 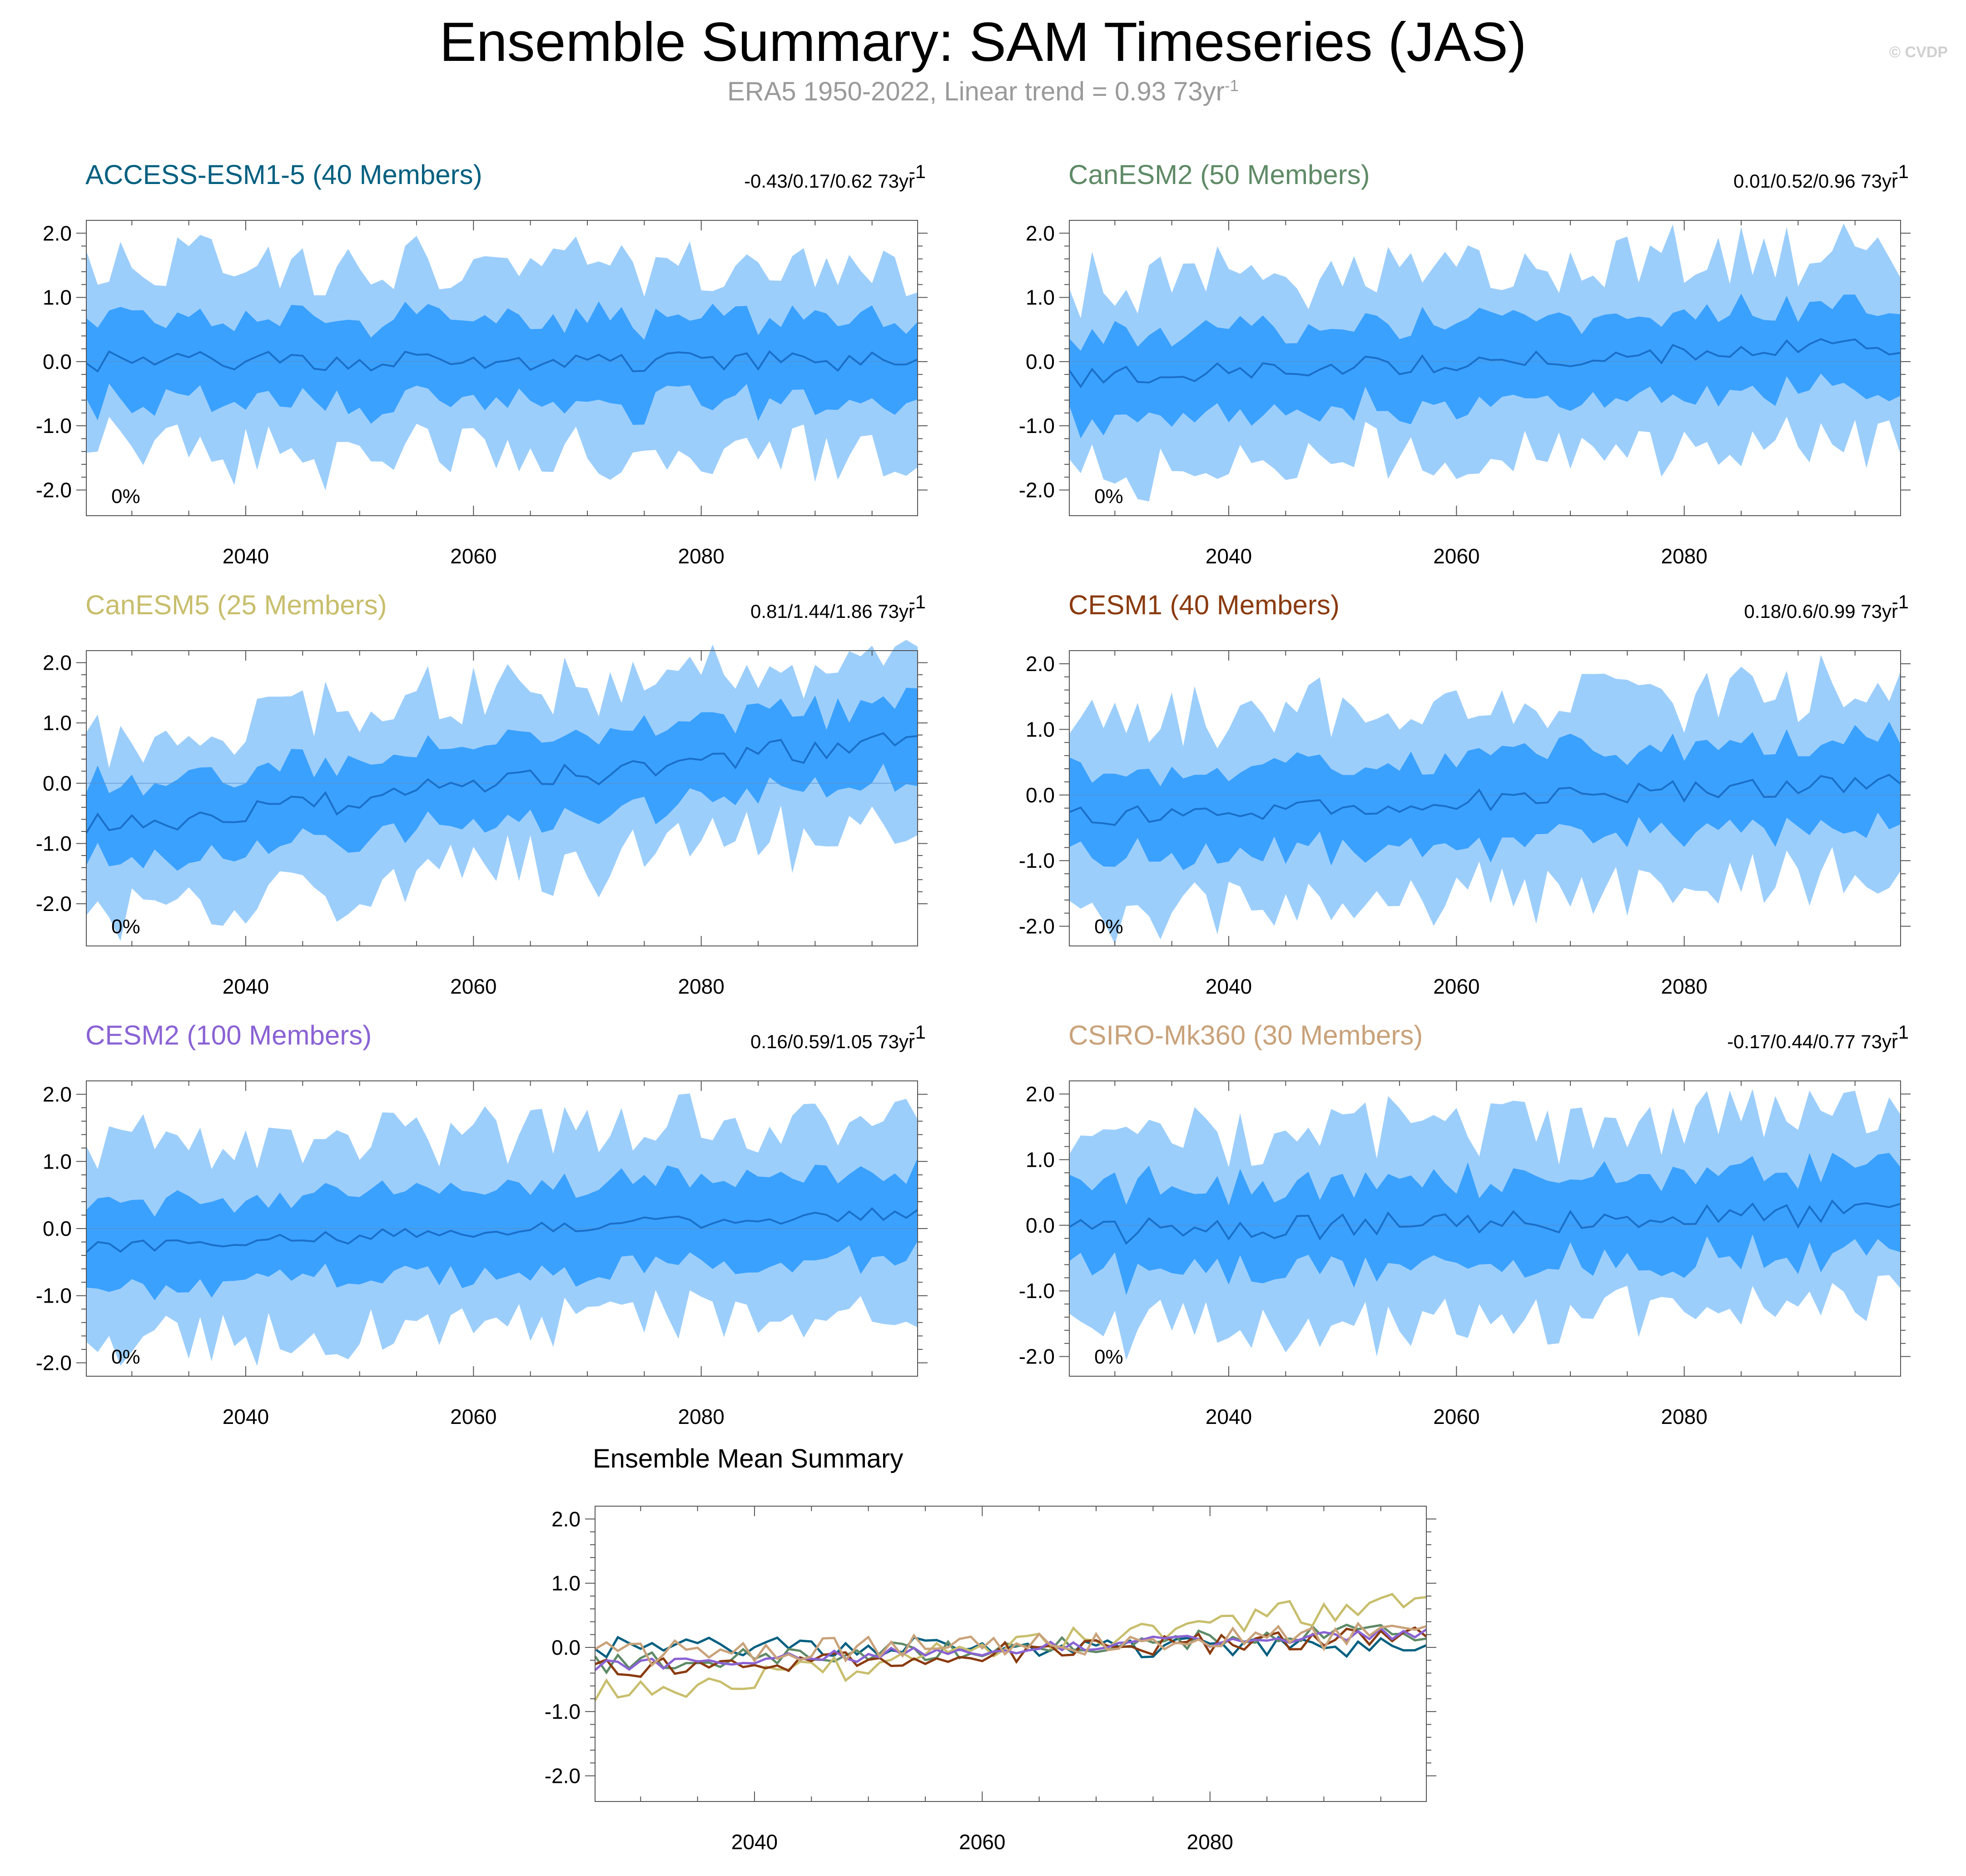 I want to click on panel-title: CESM2 (100 Members), so click(x=228, y=1035).